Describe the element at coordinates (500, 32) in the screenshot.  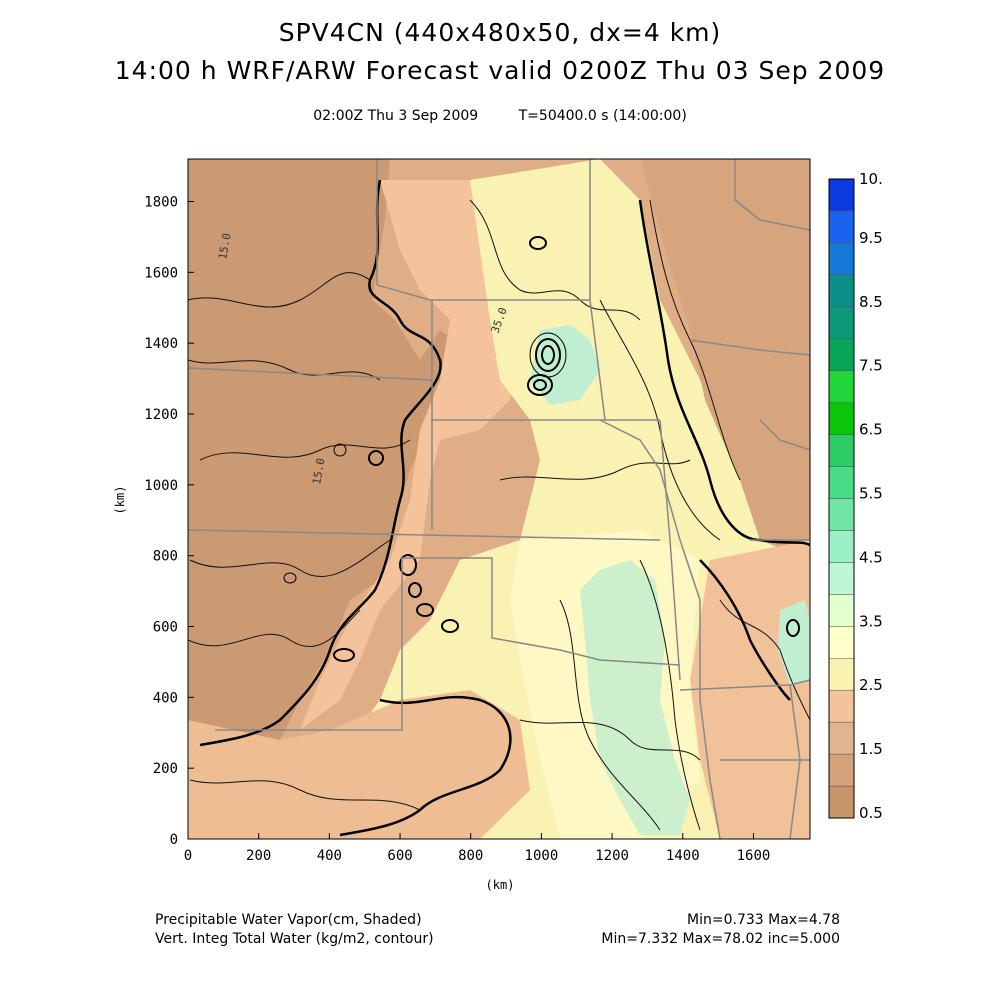
I see `chart-title: SPV4CN (440x480x50, dx=4 km)` at that location.